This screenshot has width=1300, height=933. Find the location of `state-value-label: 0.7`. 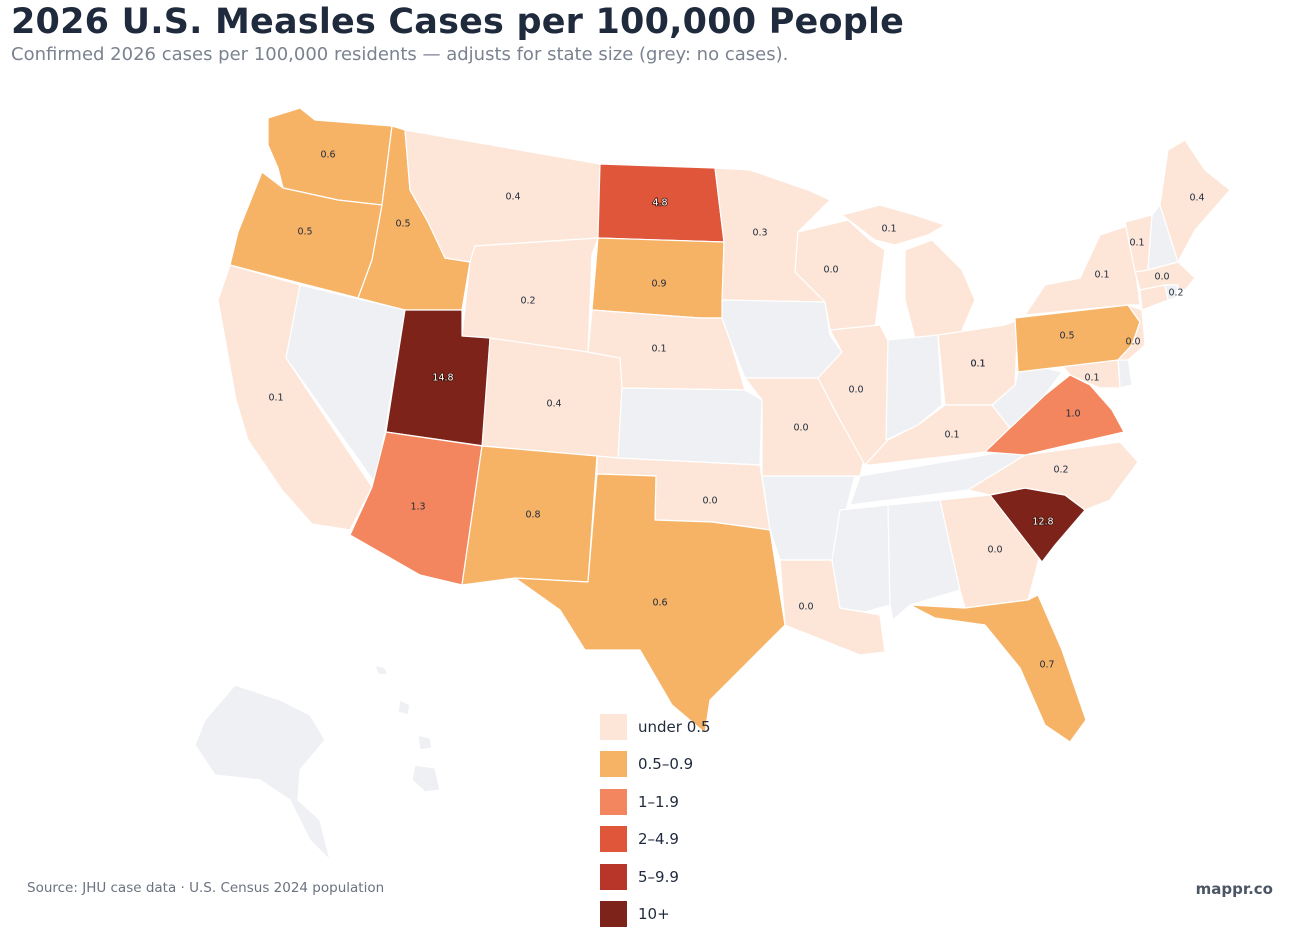

state-value-label: 0.7 is located at coordinates (1046, 665).